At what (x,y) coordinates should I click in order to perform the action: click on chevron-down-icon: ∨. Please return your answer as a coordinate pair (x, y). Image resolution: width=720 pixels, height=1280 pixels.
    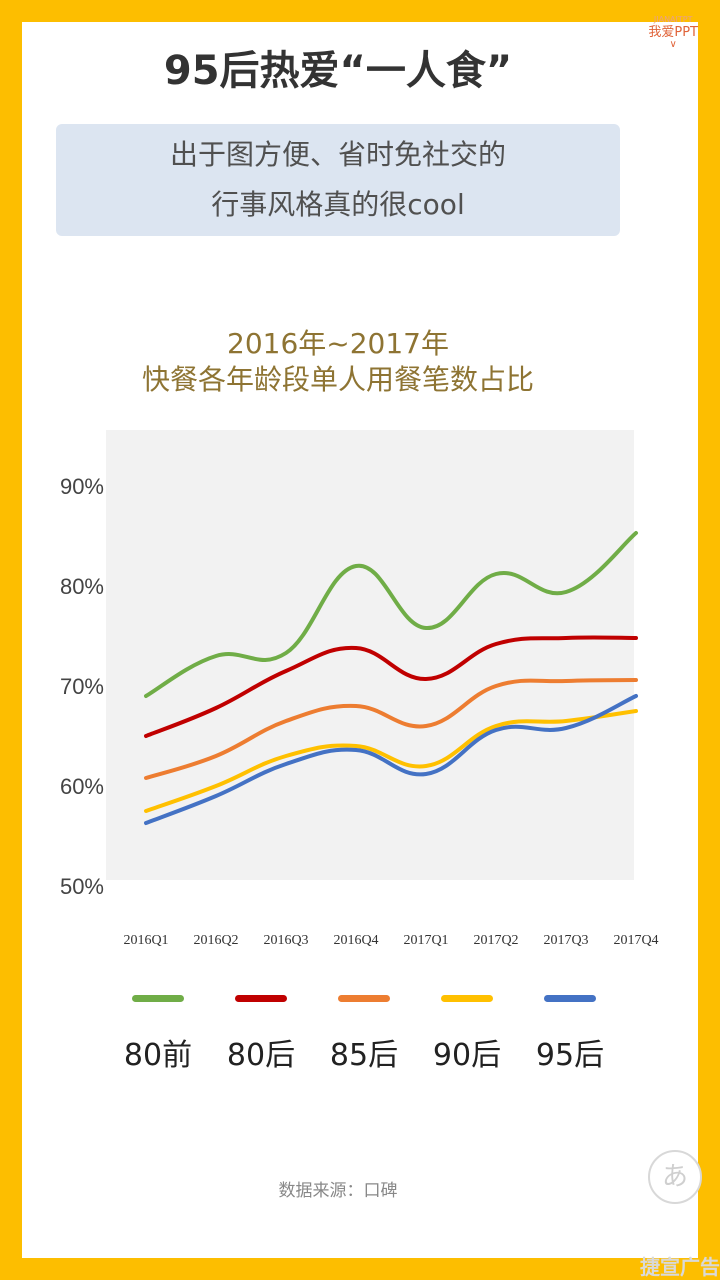
    Looking at the image, I should click on (673, 44).